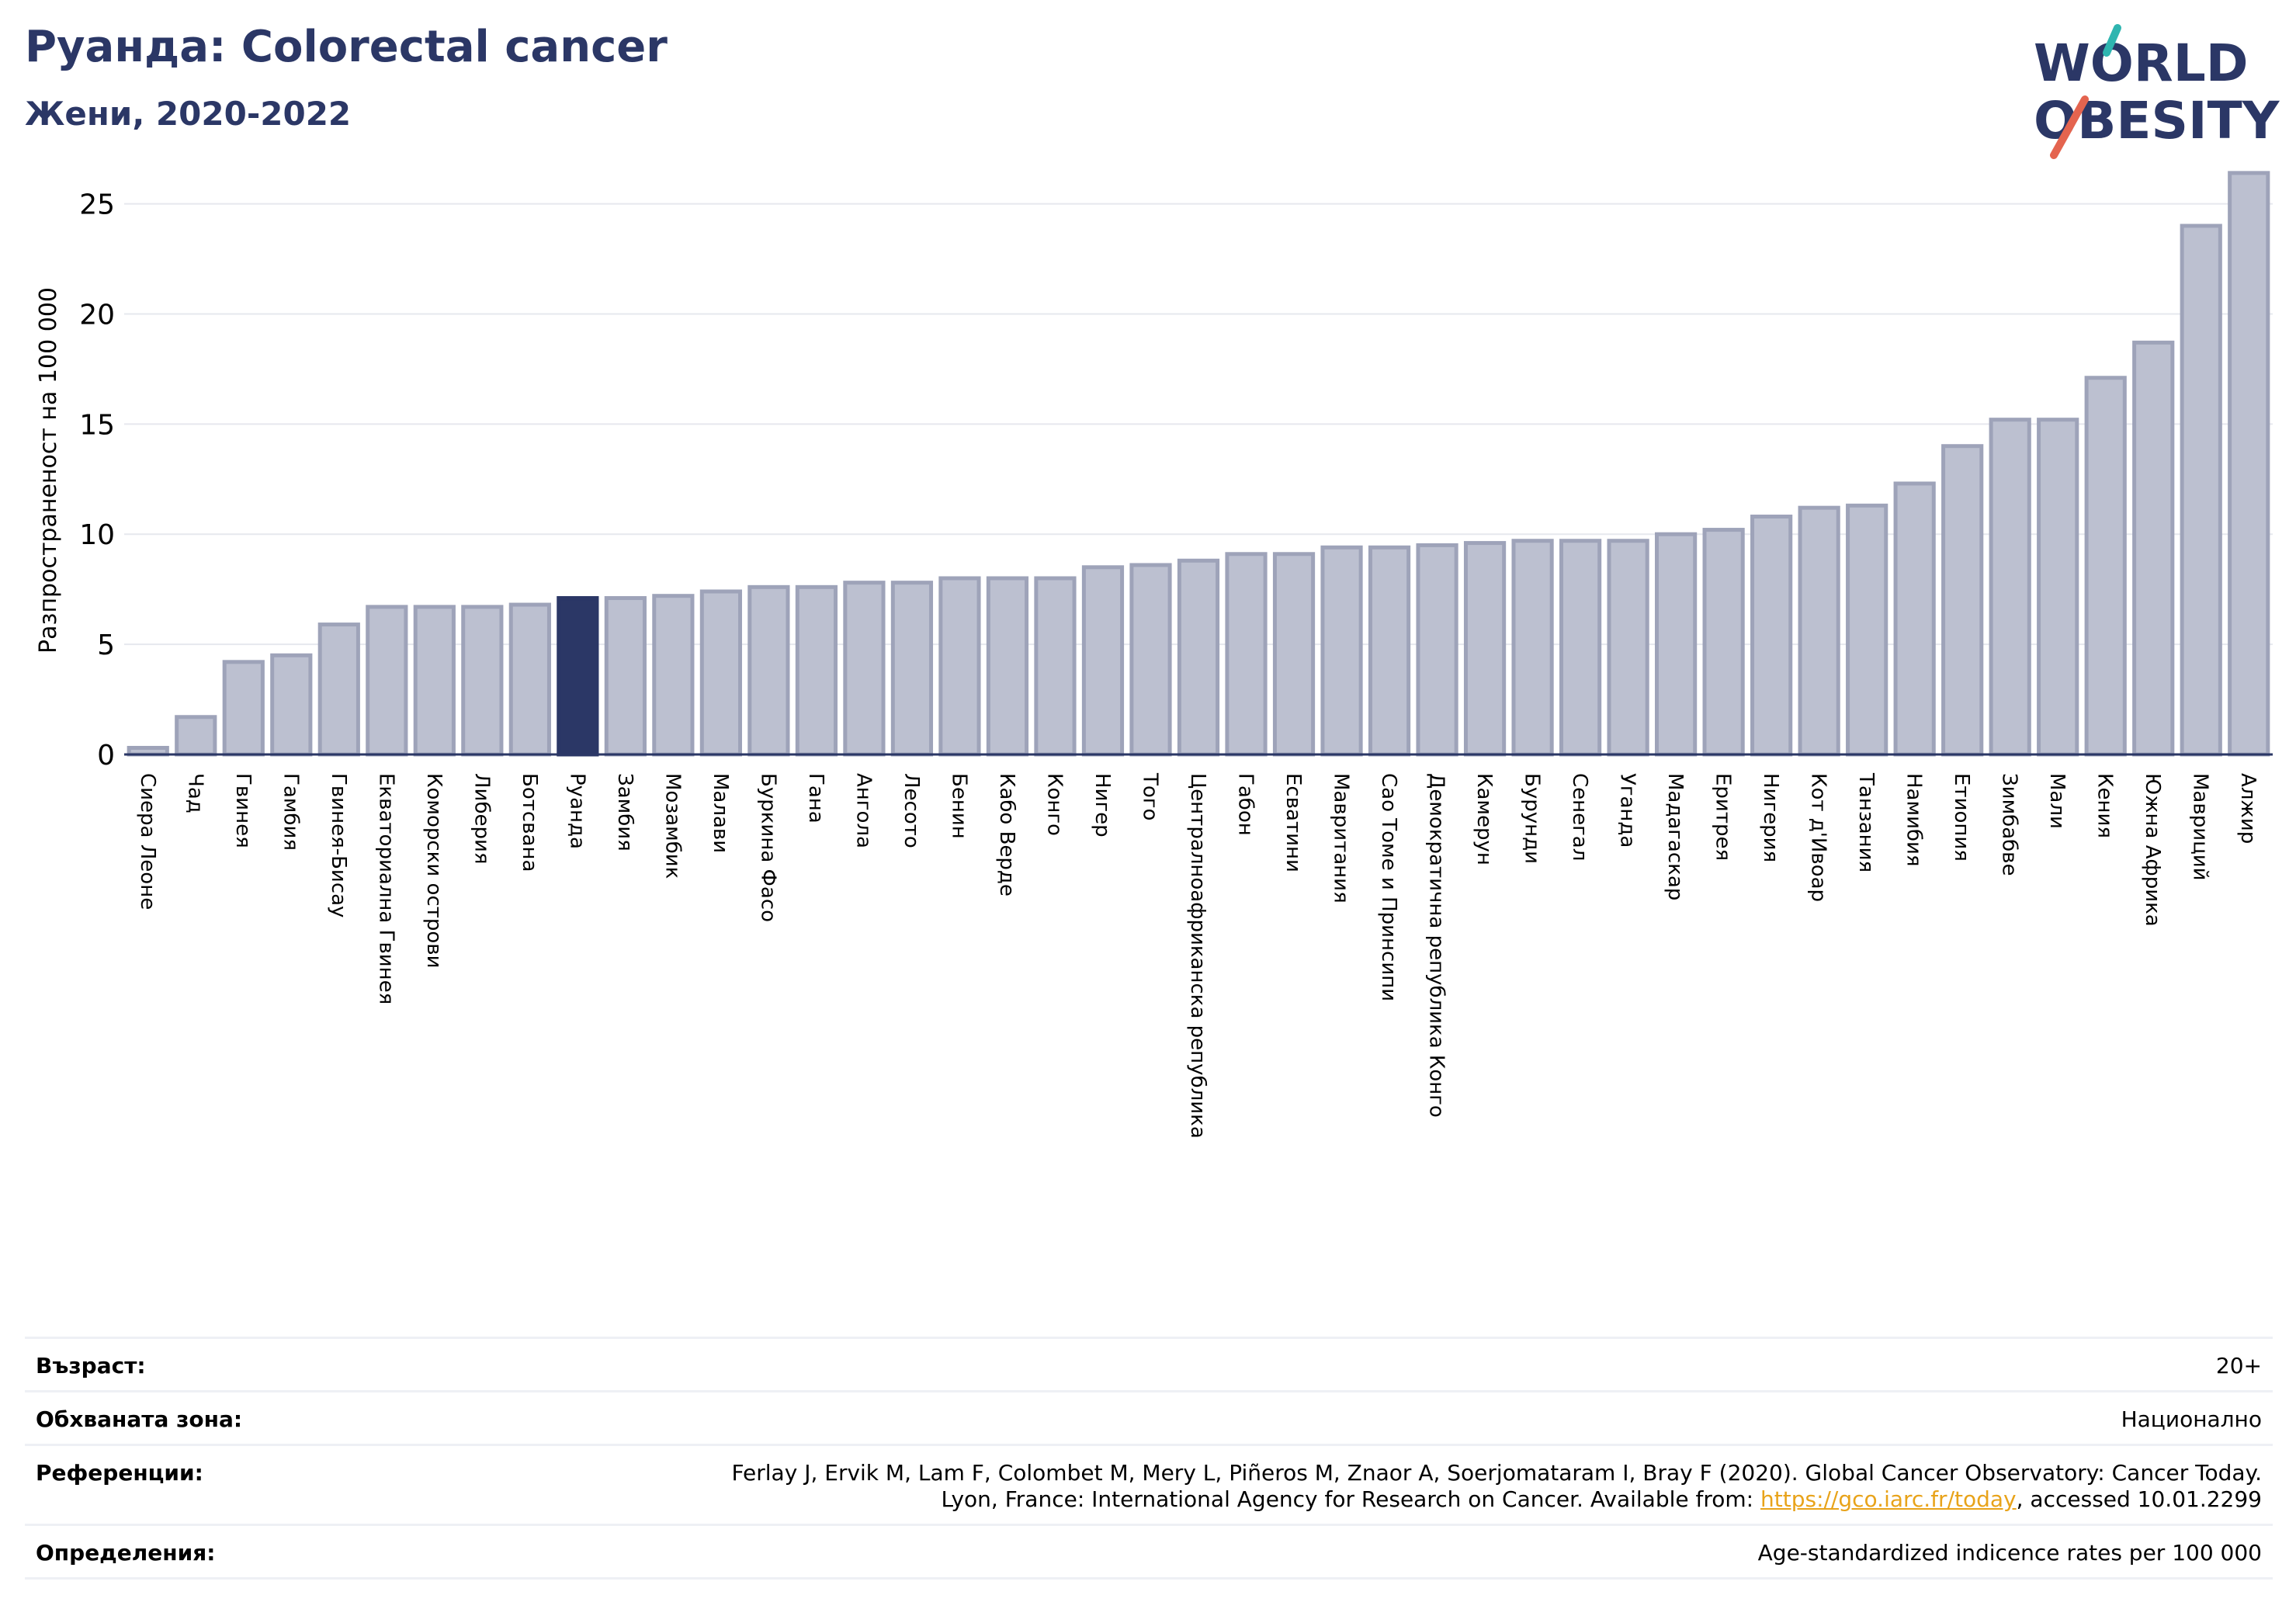  What do you see at coordinates (1102, 805) in the screenshot?
I see `x-tick-label: Нигер` at bounding box center [1102, 805].